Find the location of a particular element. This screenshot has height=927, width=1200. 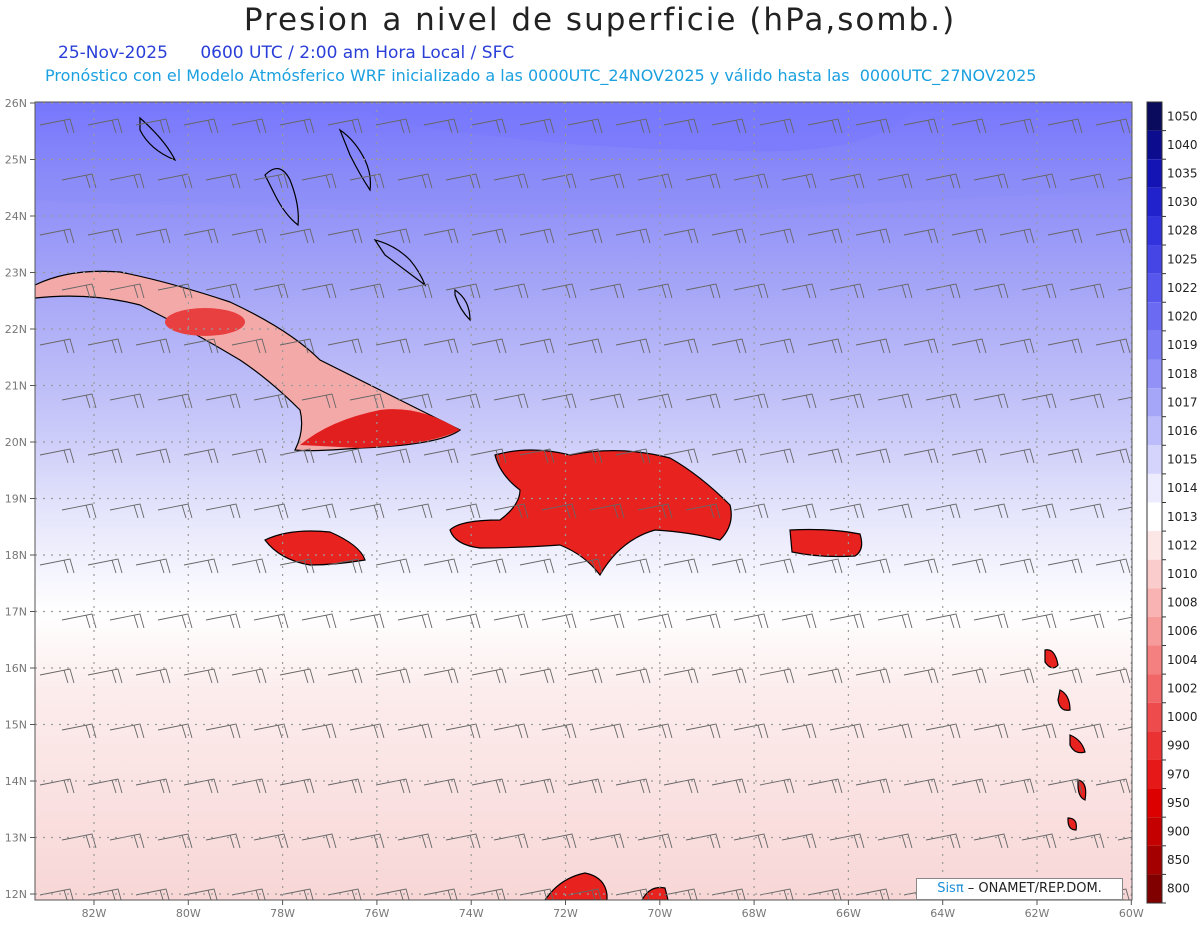

lat-label: 16N is located at coordinates (16, 668).